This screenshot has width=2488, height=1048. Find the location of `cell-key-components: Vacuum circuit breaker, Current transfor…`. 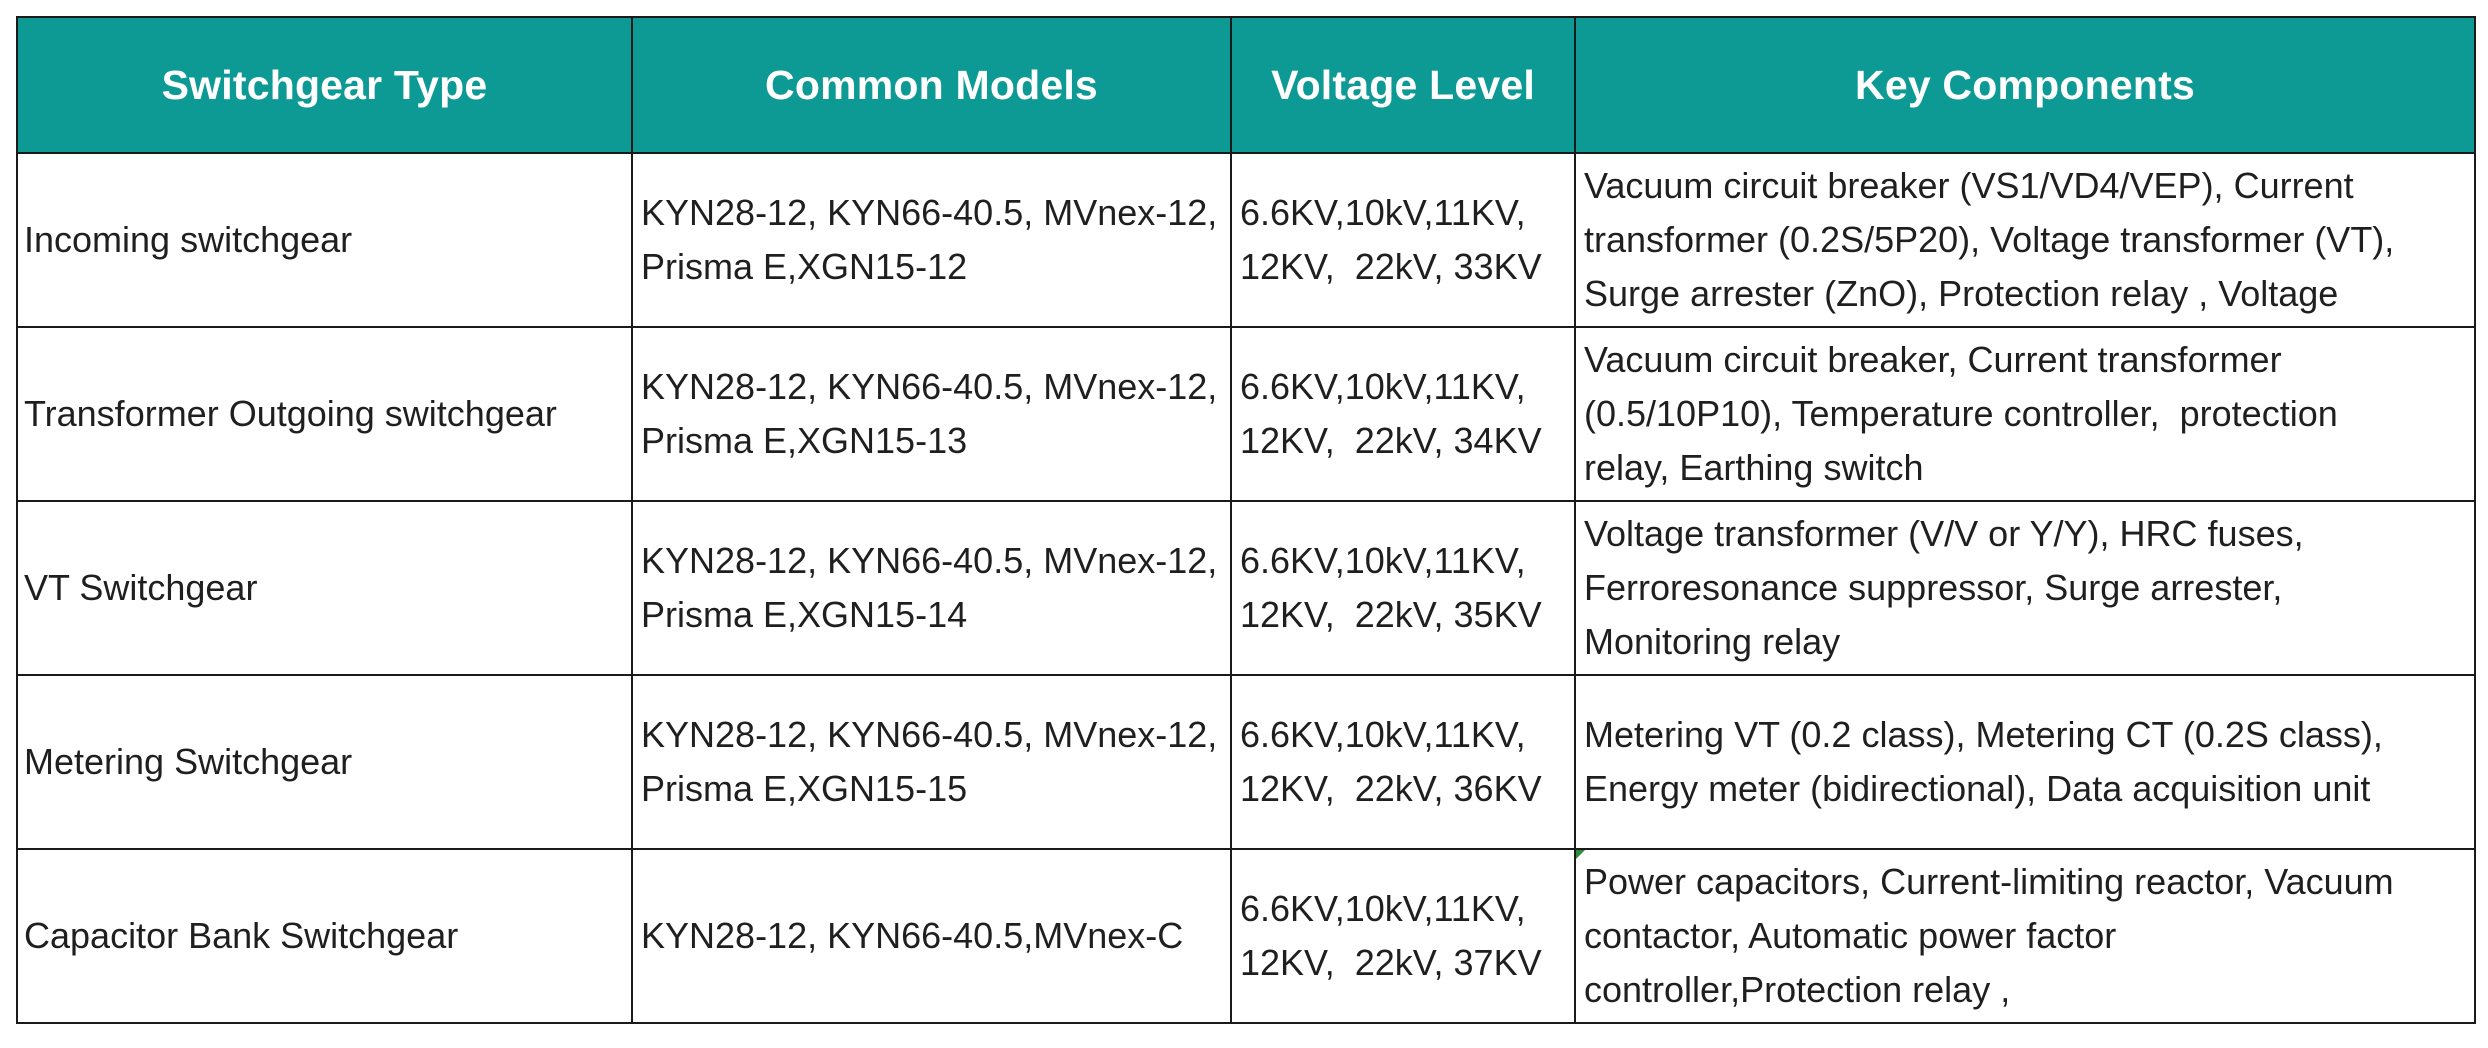

cell-key-components: Vacuum circuit breaker, Current transfor… is located at coordinates (2025, 414).